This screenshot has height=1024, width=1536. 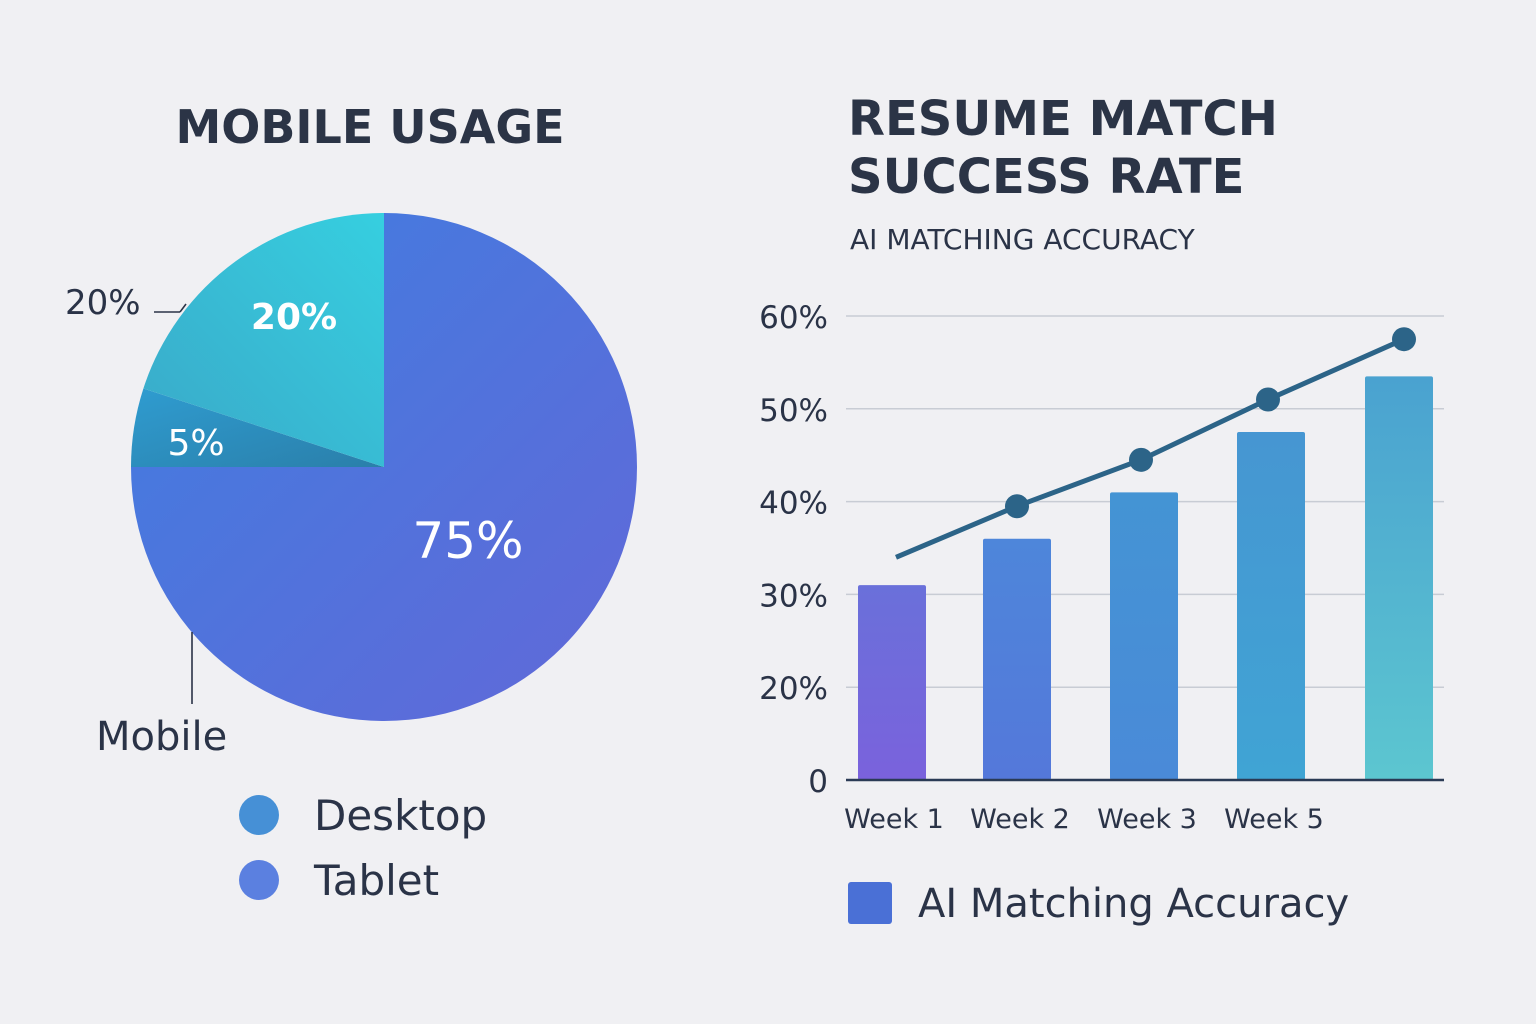 What do you see at coordinates (1046, 177) in the screenshot?
I see `bar-title-line-2: SUCCESS RATE` at bounding box center [1046, 177].